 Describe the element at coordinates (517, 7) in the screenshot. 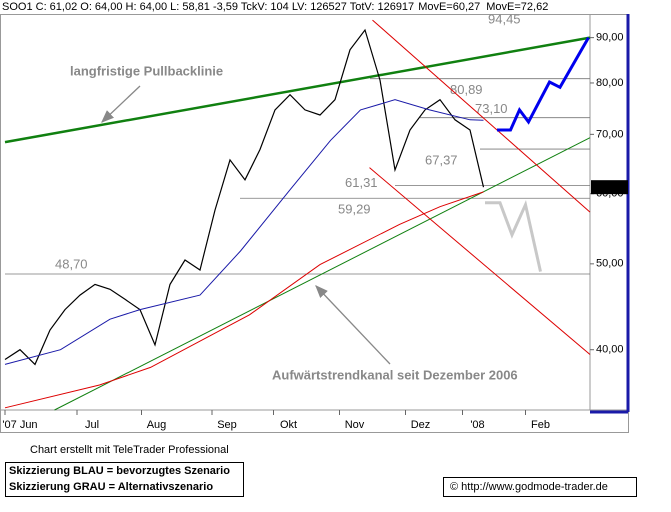

I see `legend-entry: MovE=72,62` at that location.